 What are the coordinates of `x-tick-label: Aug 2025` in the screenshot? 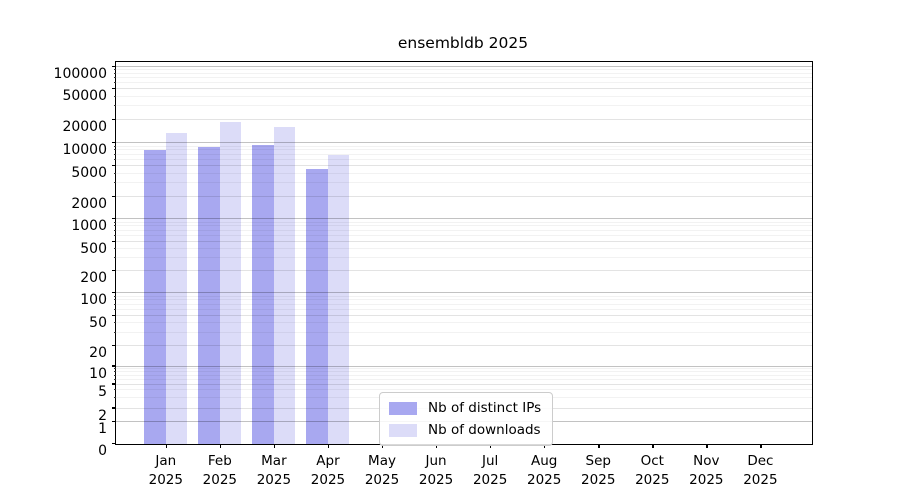 It's located at (544, 470).